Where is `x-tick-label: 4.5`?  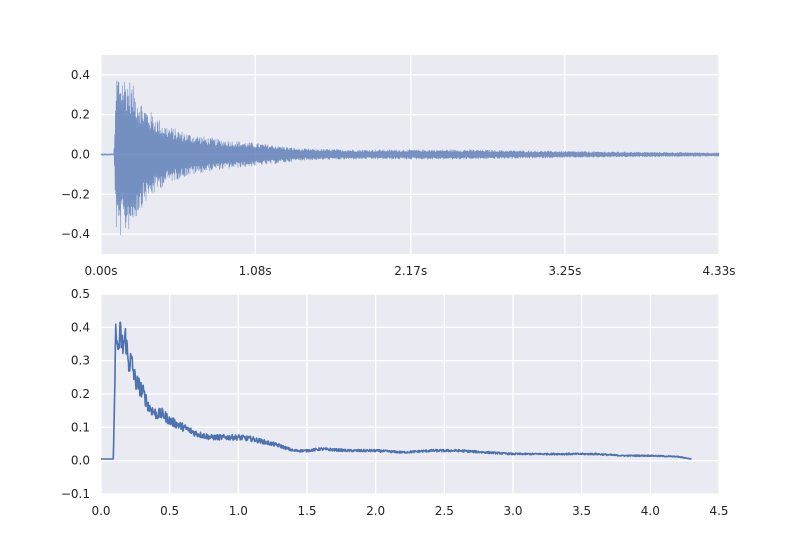
x-tick-label: 4.5 is located at coordinates (718, 511).